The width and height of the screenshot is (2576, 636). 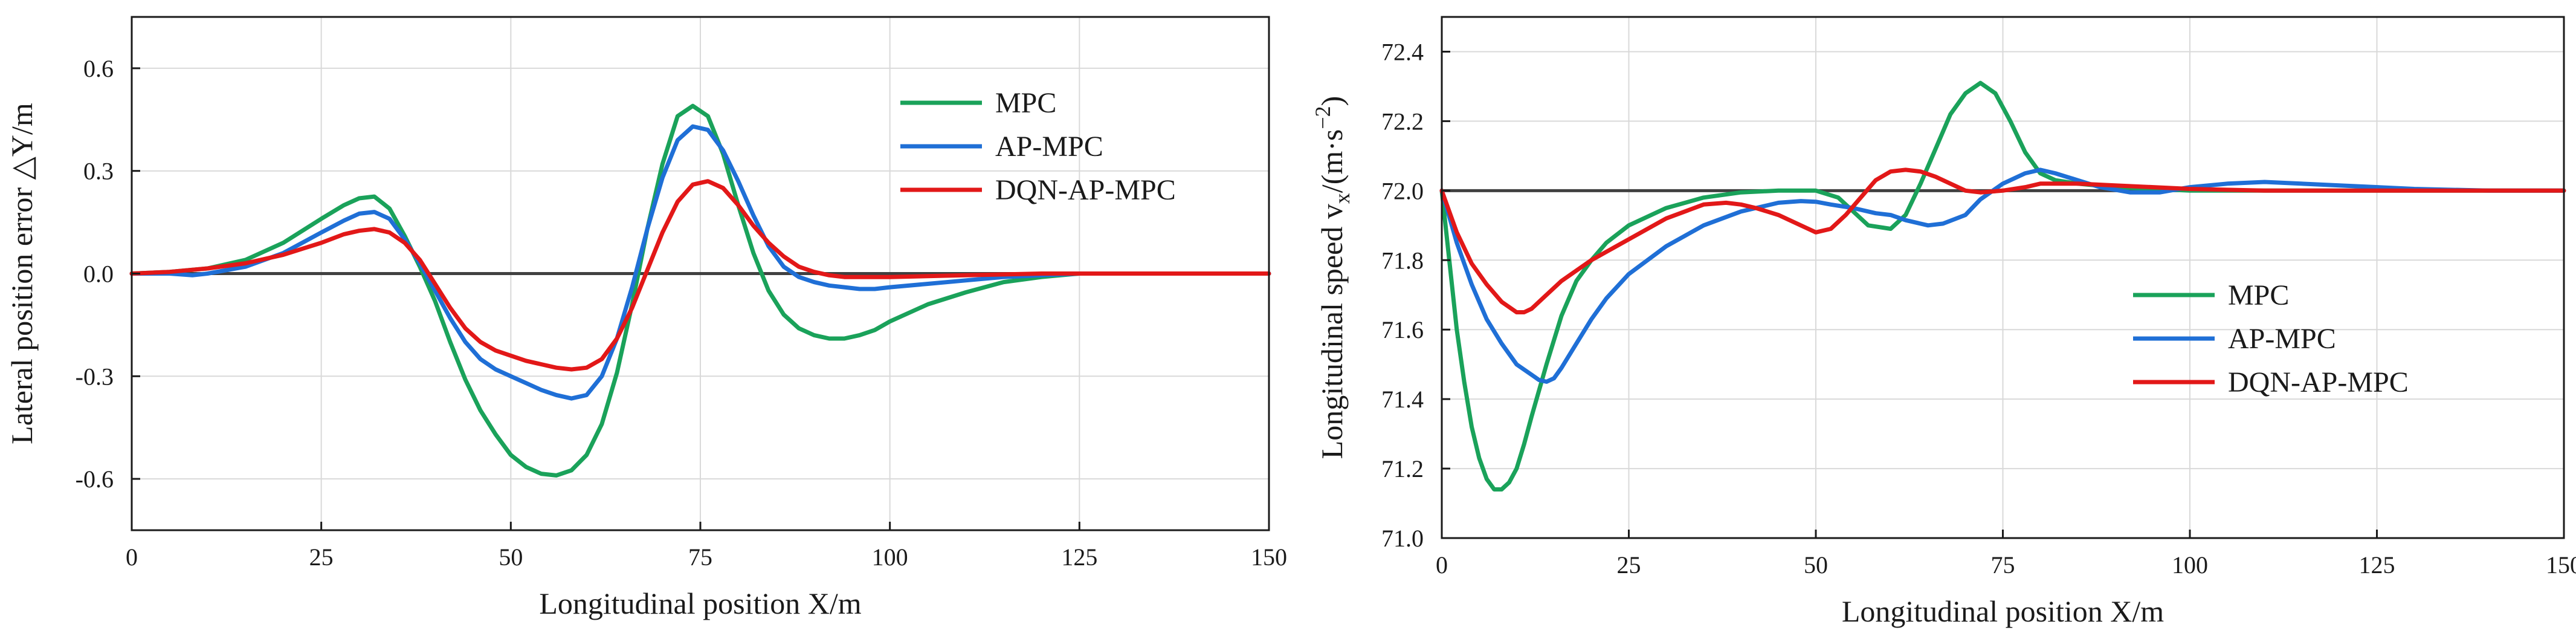 What do you see at coordinates (99, 171) in the screenshot?
I see `y-tick-label: 0.3` at bounding box center [99, 171].